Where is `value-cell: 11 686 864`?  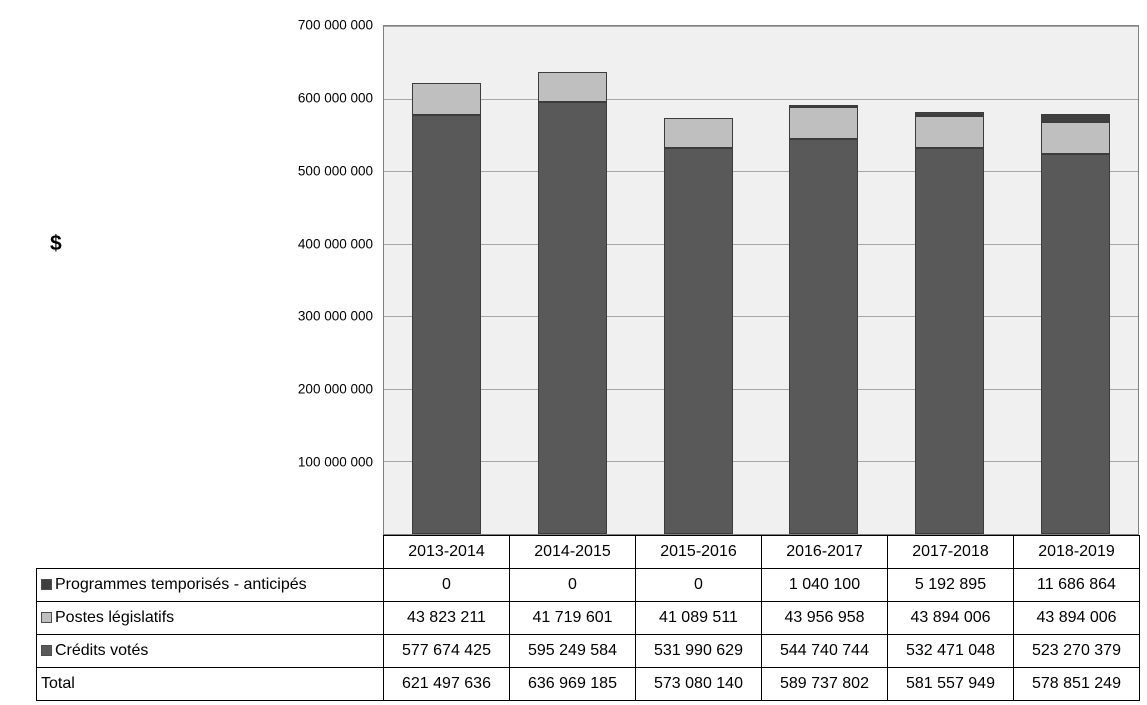
value-cell: 11 686 864 is located at coordinates (1076, 585).